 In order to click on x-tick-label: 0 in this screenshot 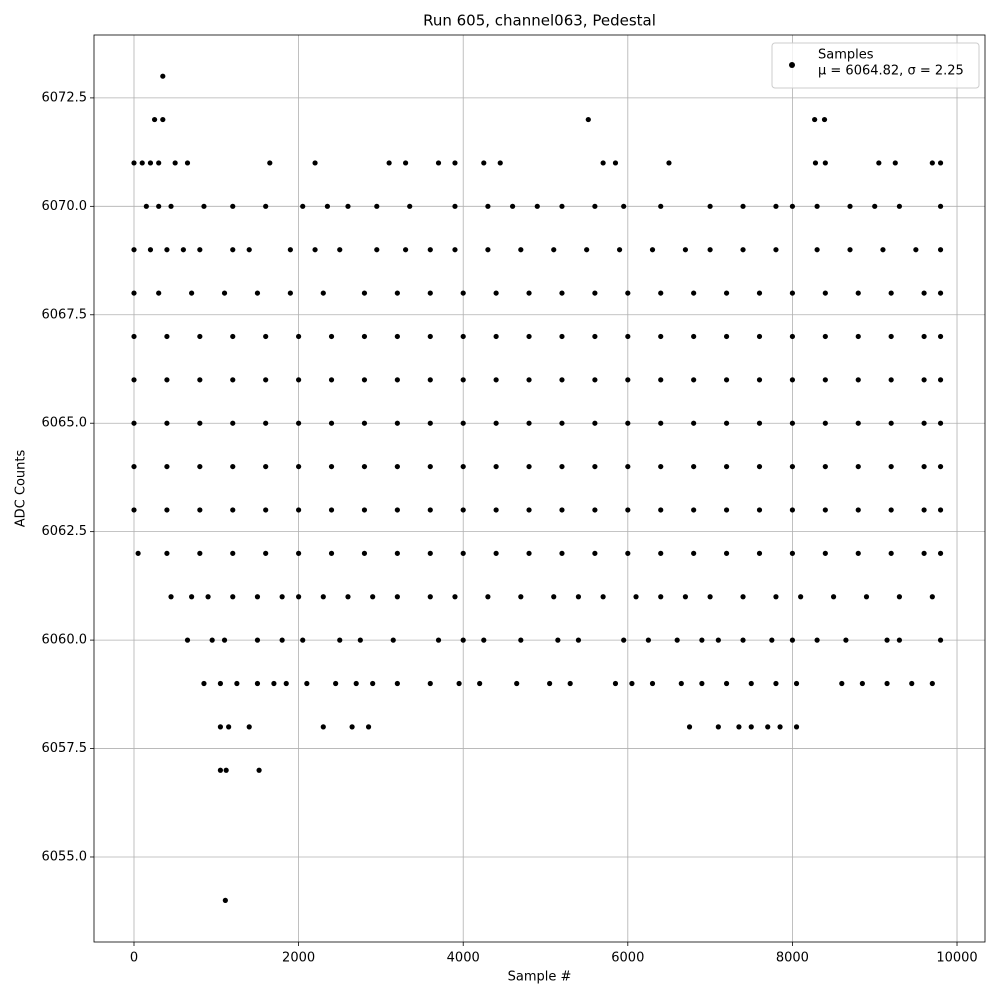, I will do `click(134, 958)`.